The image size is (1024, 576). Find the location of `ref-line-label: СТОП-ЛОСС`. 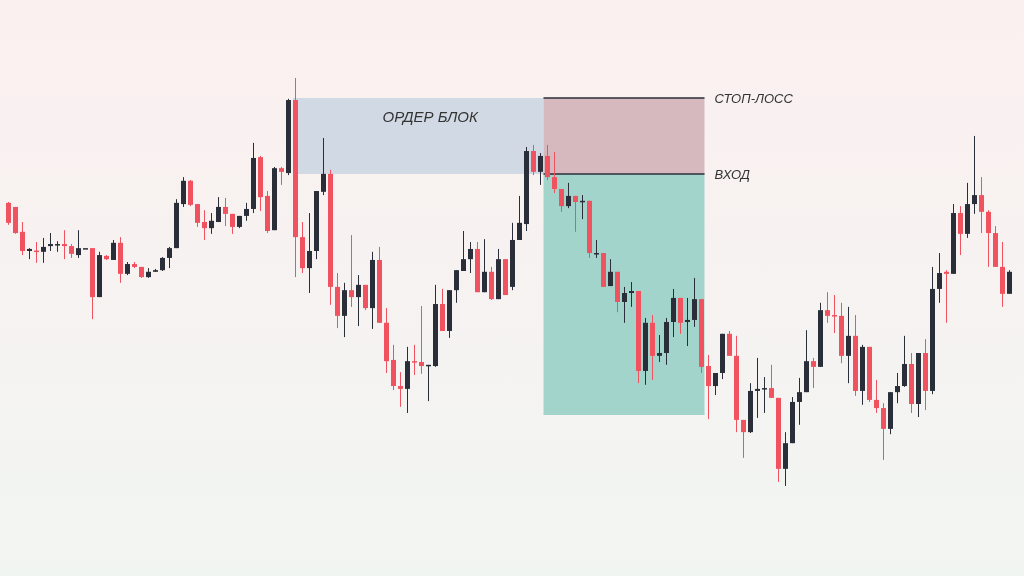

ref-line-label: СТОП-ЛОСС is located at coordinates (754, 98).